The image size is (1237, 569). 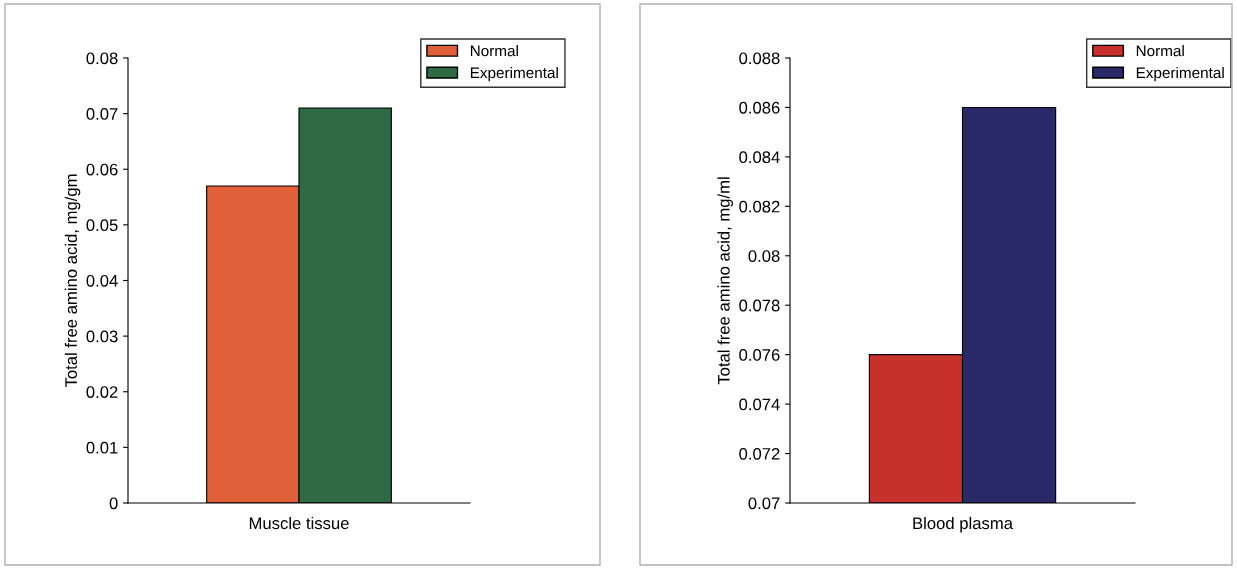 What do you see at coordinates (102, 336) in the screenshot?
I see `y-tick-label: 0.03` at bounding box center [102, 336].